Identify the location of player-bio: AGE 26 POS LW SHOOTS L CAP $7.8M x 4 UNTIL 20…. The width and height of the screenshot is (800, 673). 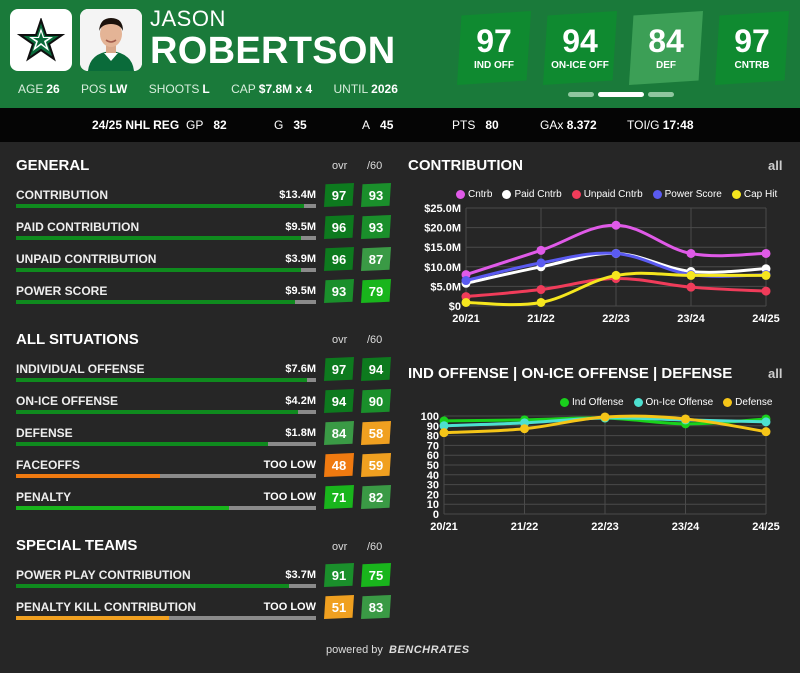
(217, 89).